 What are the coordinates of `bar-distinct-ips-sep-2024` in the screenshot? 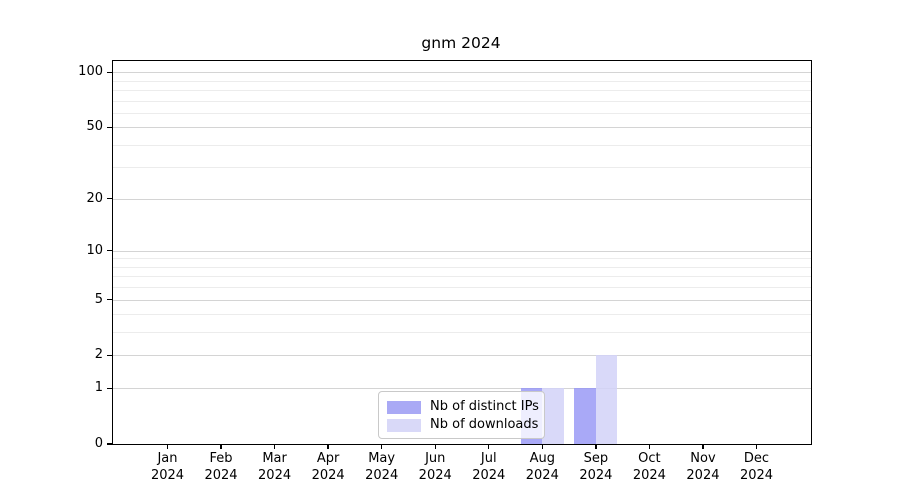 It's located at (585, 416).